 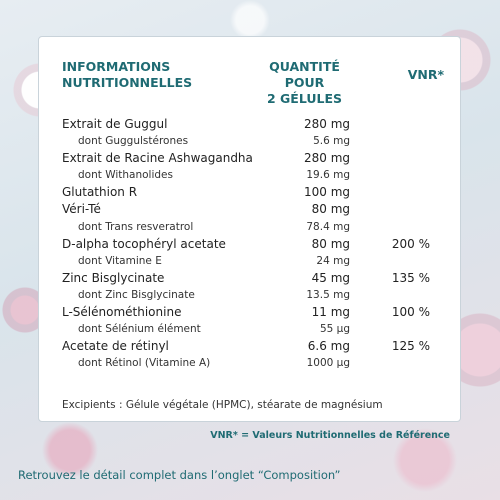 I want to click on row-qty: 1000 µg, so click(x=328, y=363).